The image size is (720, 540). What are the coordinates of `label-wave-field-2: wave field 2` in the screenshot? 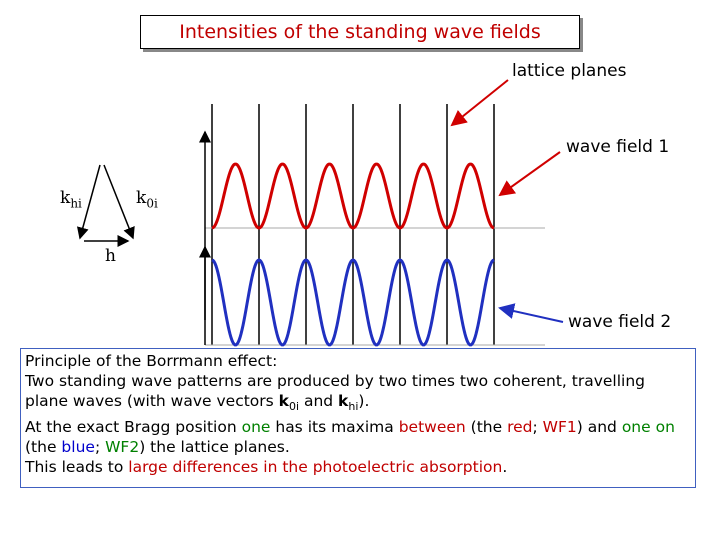 It's located at (620, 322).